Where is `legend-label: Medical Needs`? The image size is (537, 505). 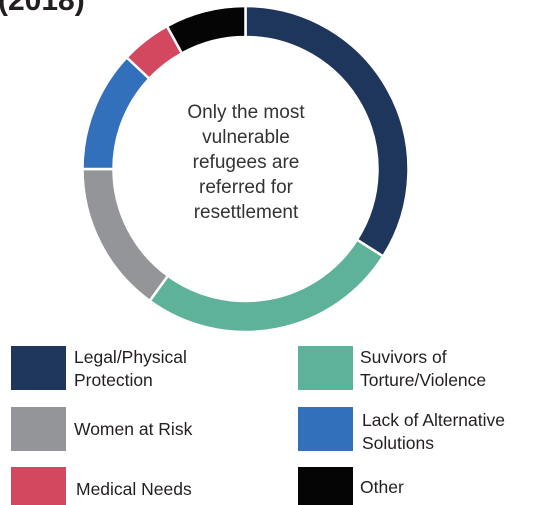
legend-label: Medical Needs is located at coordinates (134, 489).